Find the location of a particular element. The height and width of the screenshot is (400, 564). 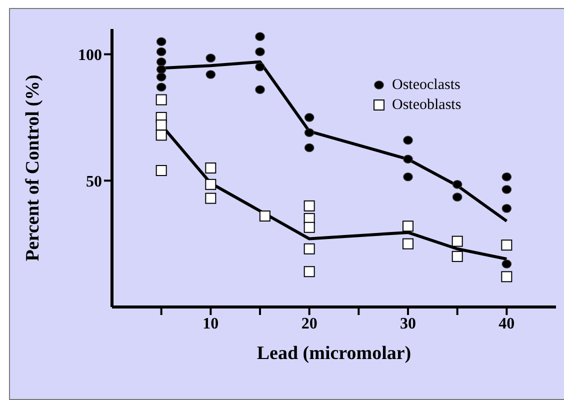

x-tick-label: 30 is located at coordinates (408, 323).